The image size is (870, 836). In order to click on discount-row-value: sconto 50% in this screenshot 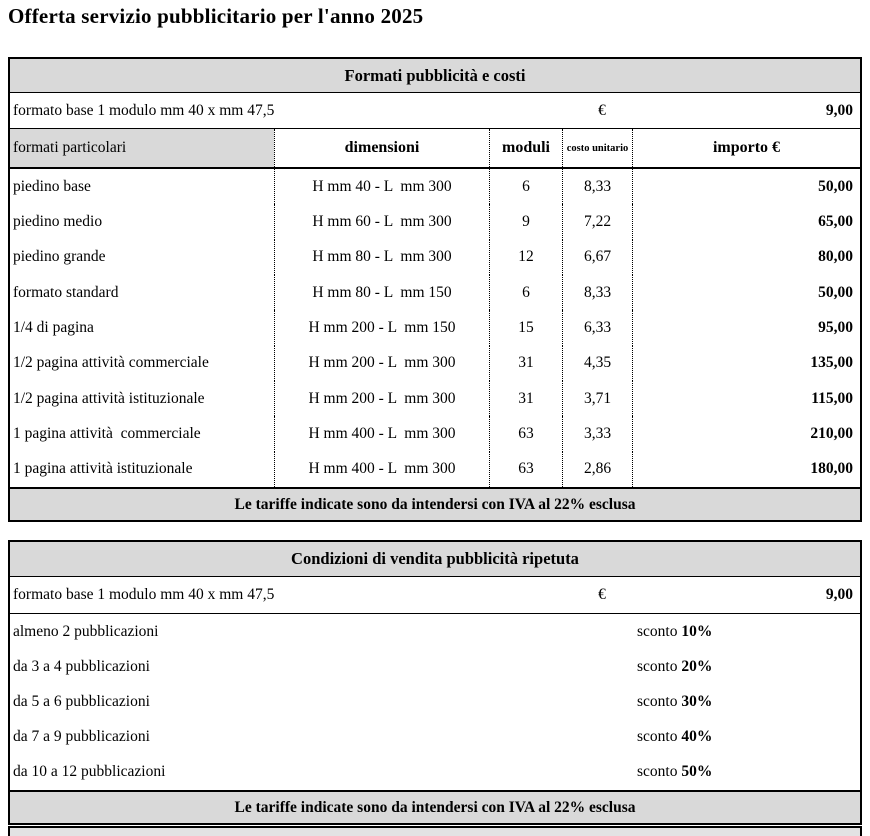, I will do `click(674, 772)`.